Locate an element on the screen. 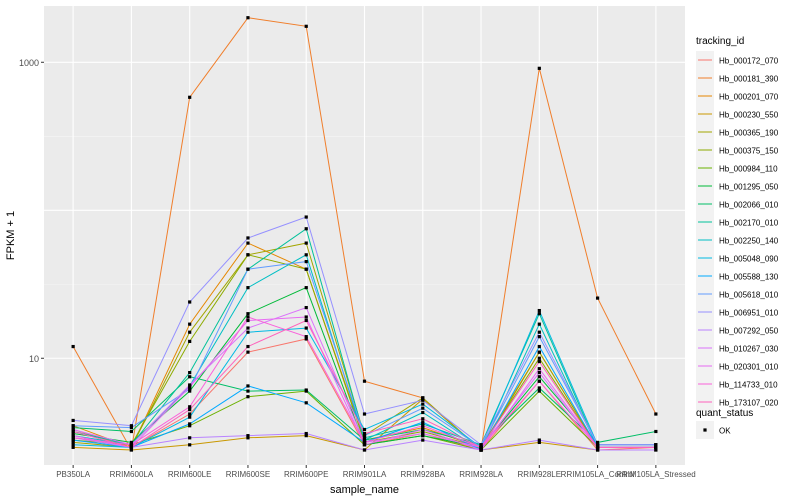 This screenshot has width=800, height=500. legend-label: Hb_000230_550 is located at coordinates (749, 115).